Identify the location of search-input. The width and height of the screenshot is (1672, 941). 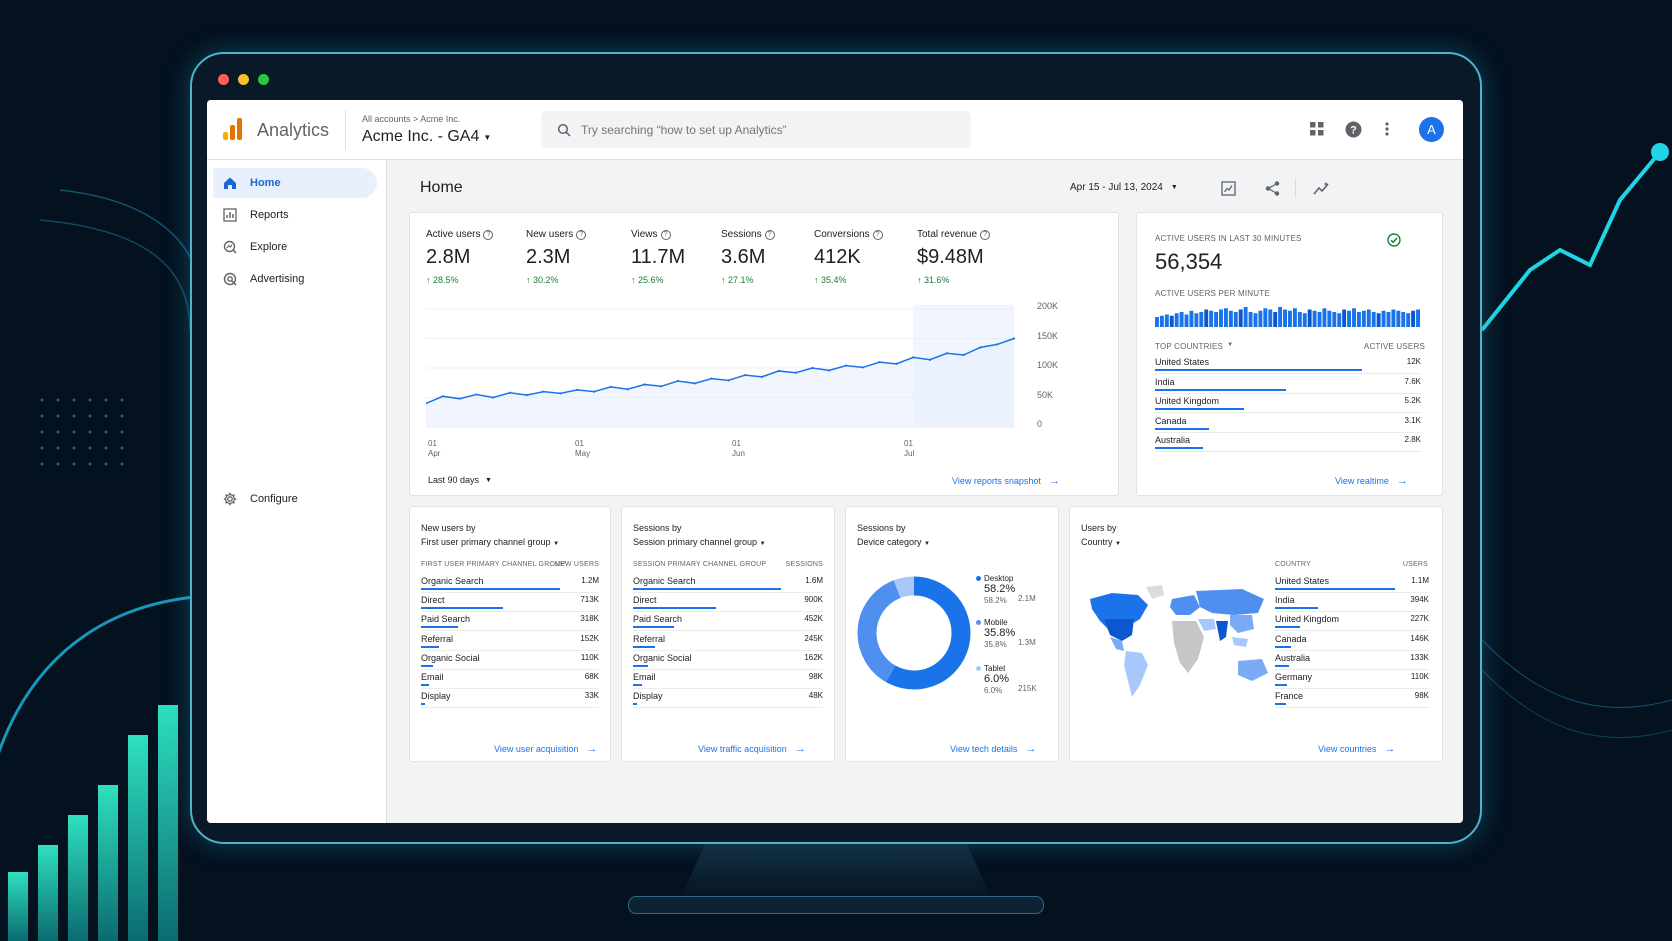
(766, 129).